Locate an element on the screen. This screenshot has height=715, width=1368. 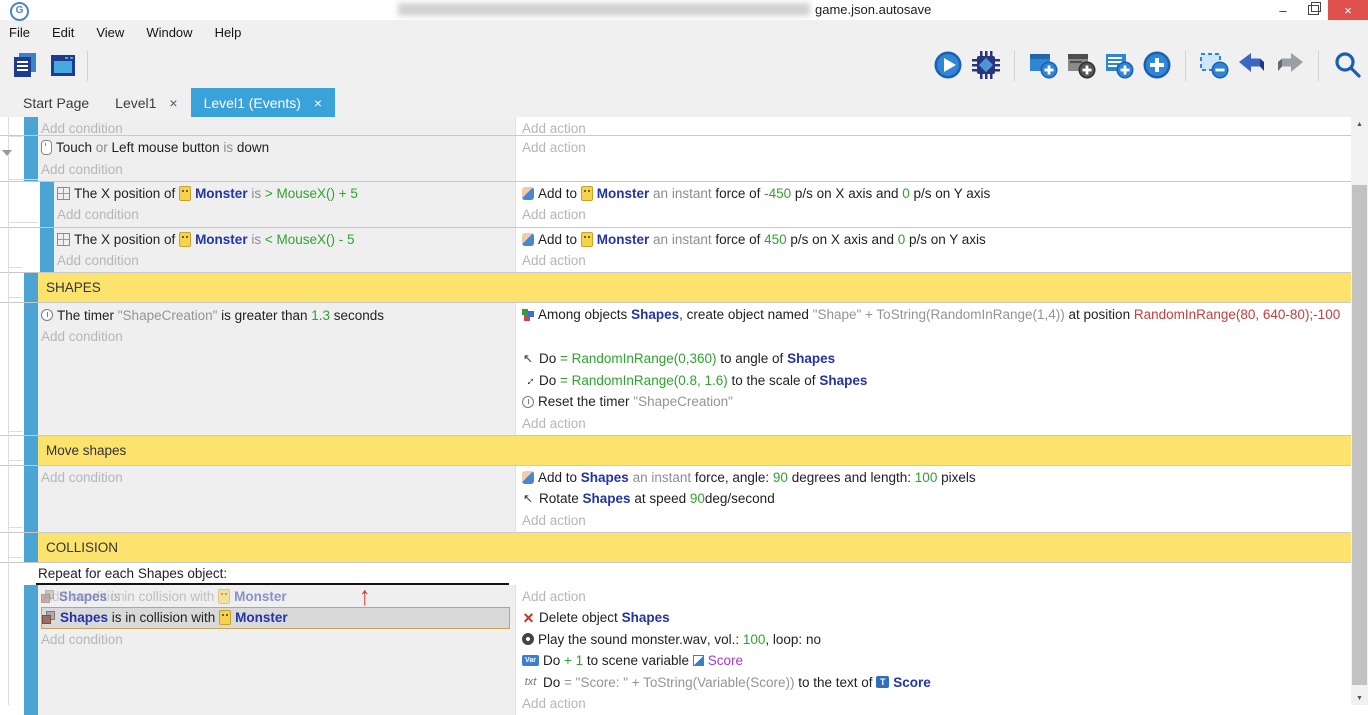
play-button is located at coordinates (948, 66).